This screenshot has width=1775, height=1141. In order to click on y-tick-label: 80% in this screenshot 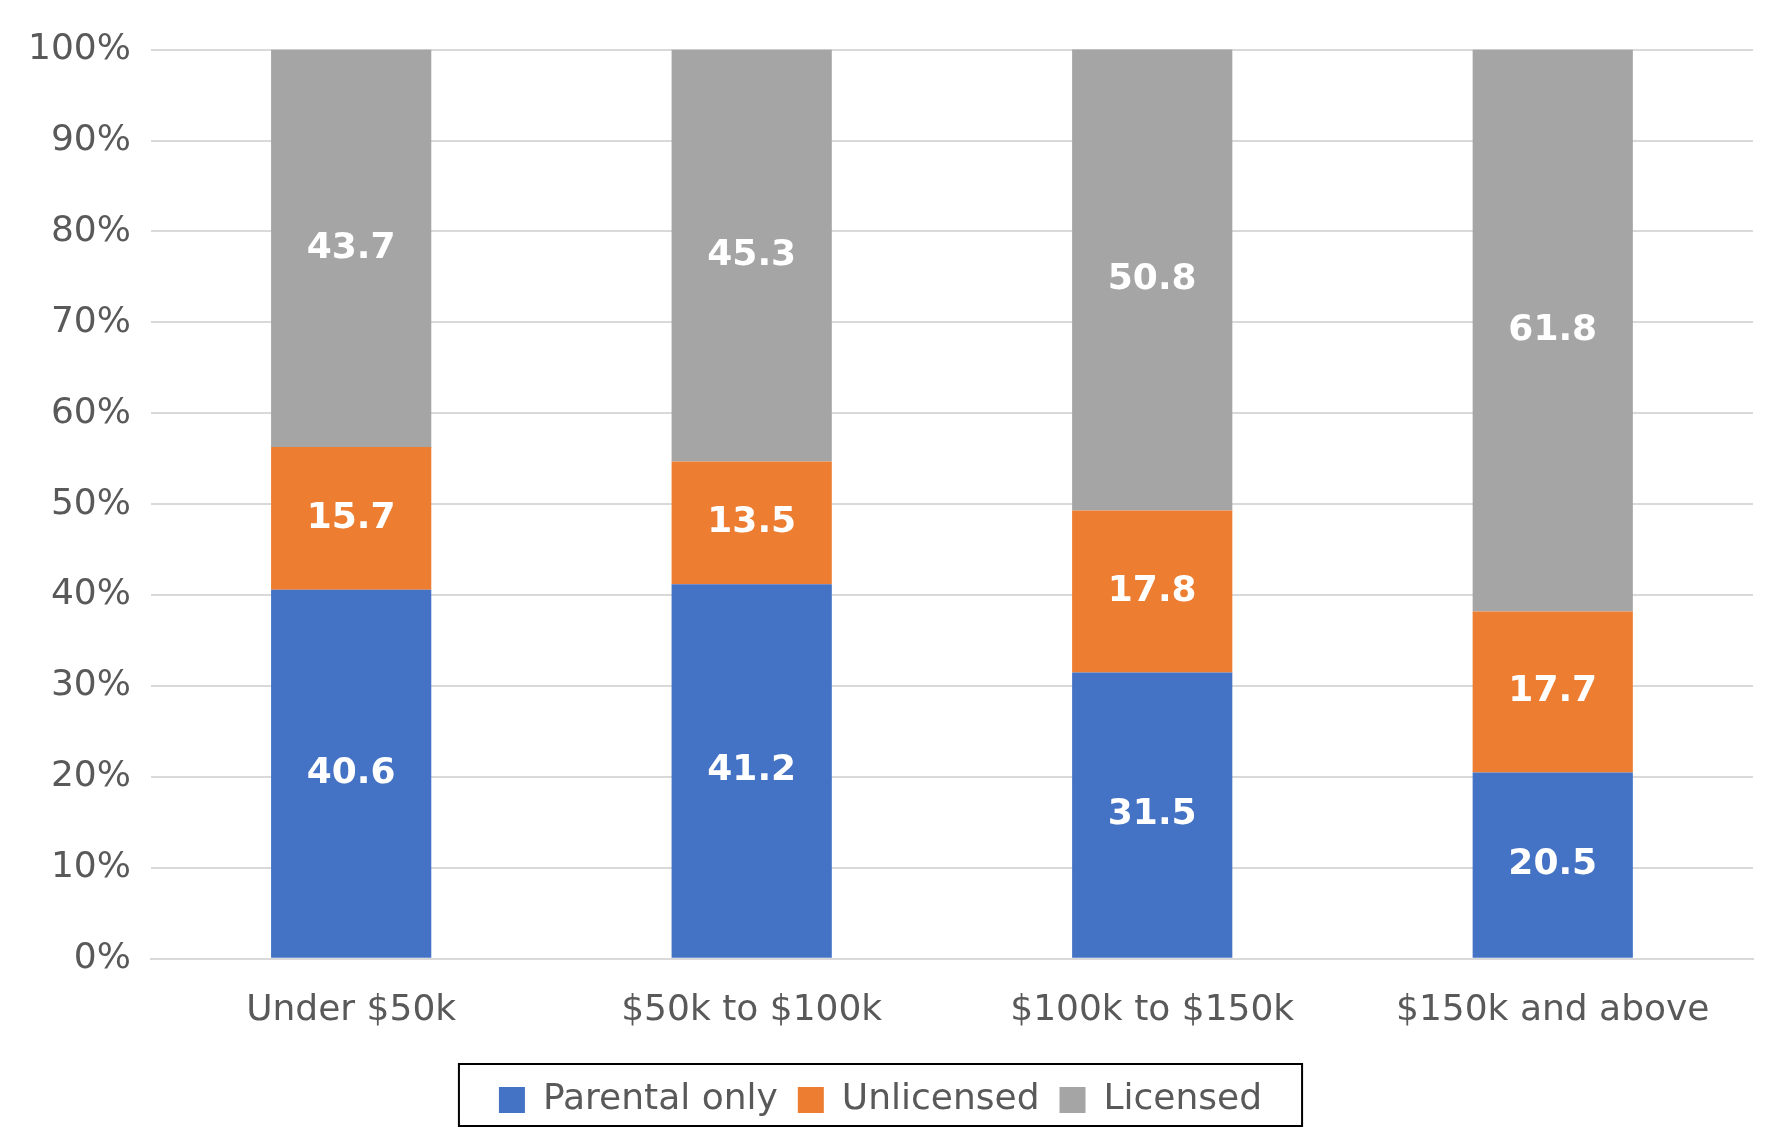, I will do `click(90, 228)`.